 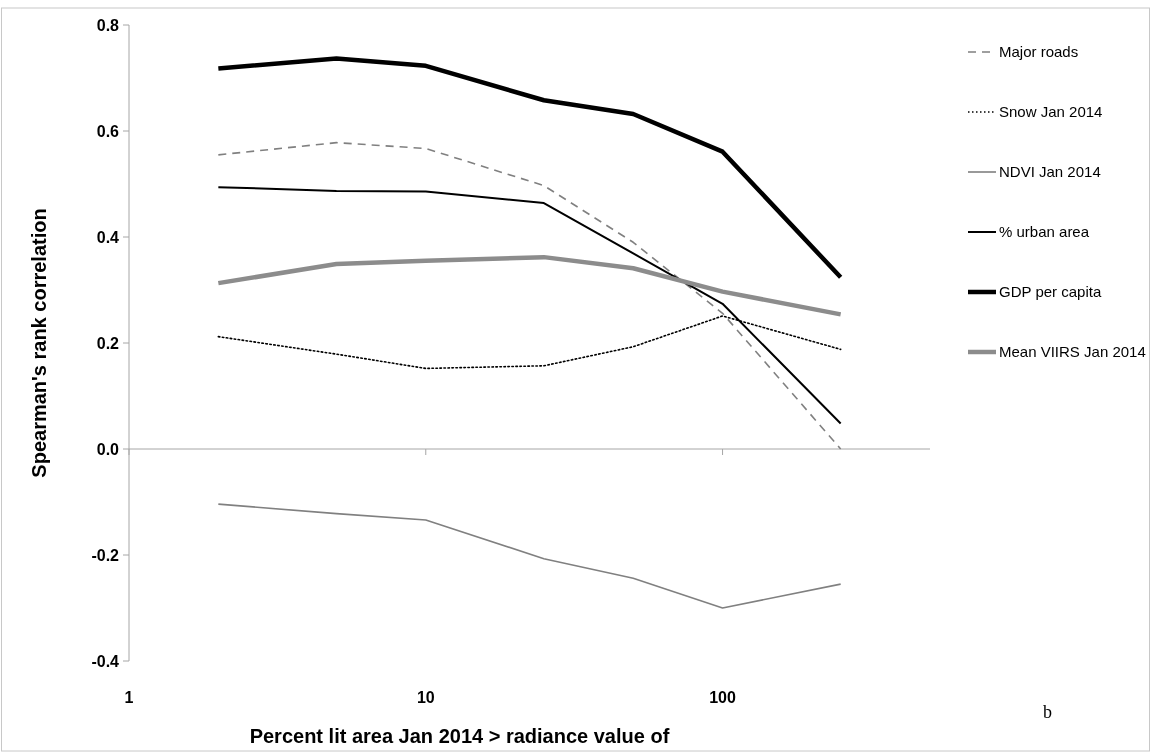 What do you see at coordinates (105, 555) in the screenshot?
I see `y-tick-label: -0.2` at bounding box center [105, 555].